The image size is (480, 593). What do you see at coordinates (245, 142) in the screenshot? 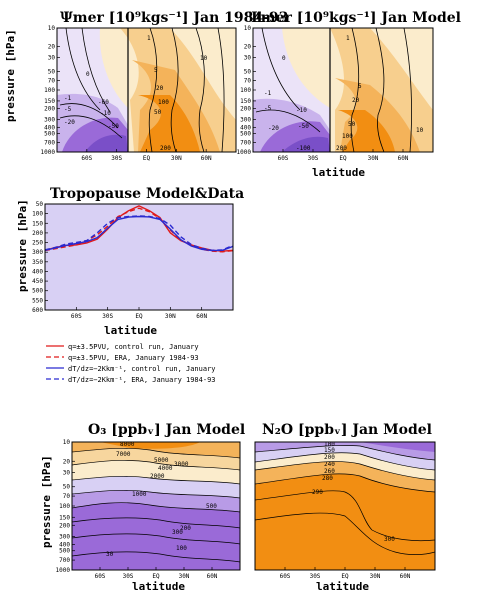
I see `y-tick-label: 700` at bounding box center [245, 142].